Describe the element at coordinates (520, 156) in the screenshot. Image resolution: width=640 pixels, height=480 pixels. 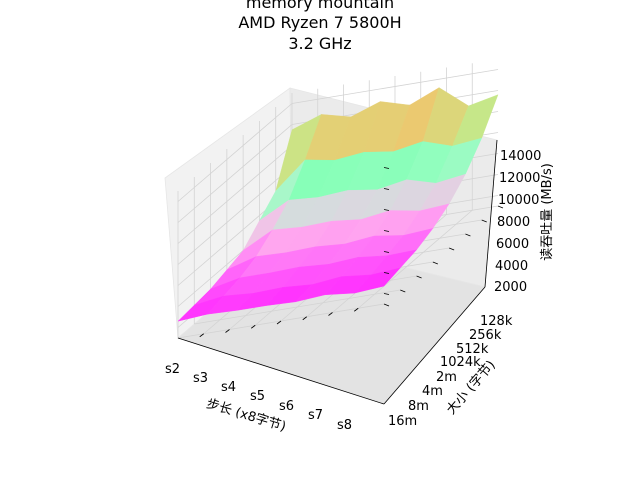
I see `z-tick-label: 14000` at that location.